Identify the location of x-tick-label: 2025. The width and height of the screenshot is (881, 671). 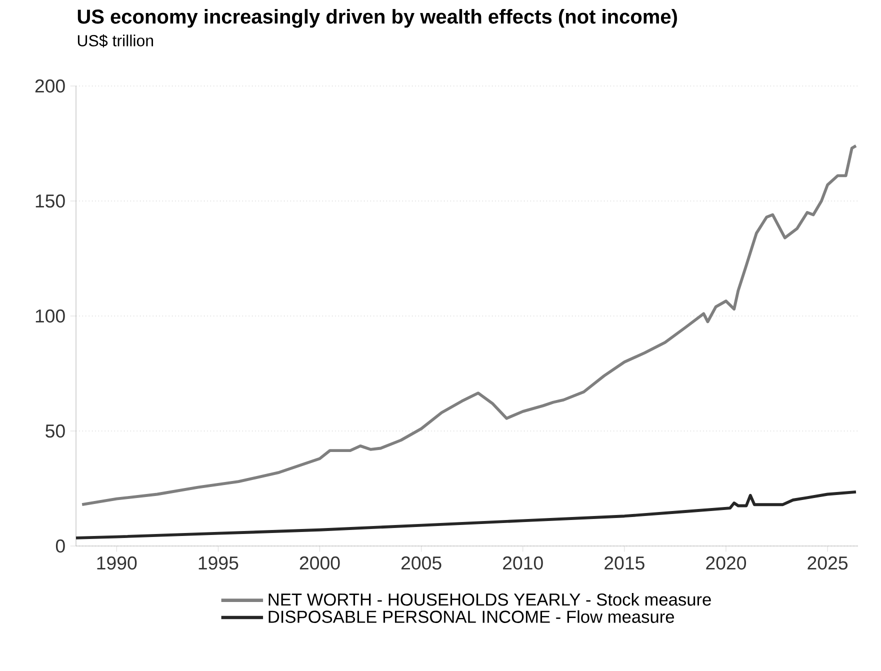
(828, 563).